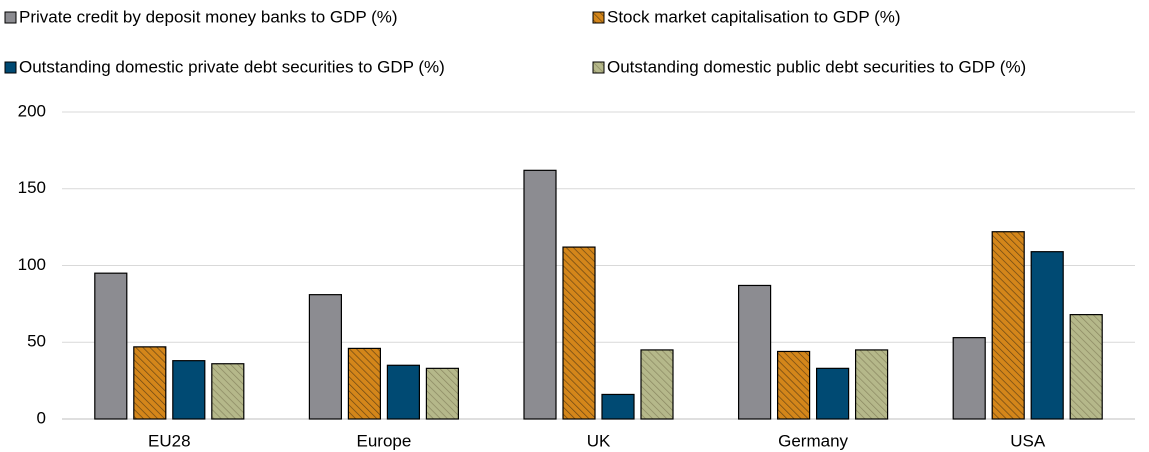  I want to click on x-tick-label: USA, so click(1028, 440).